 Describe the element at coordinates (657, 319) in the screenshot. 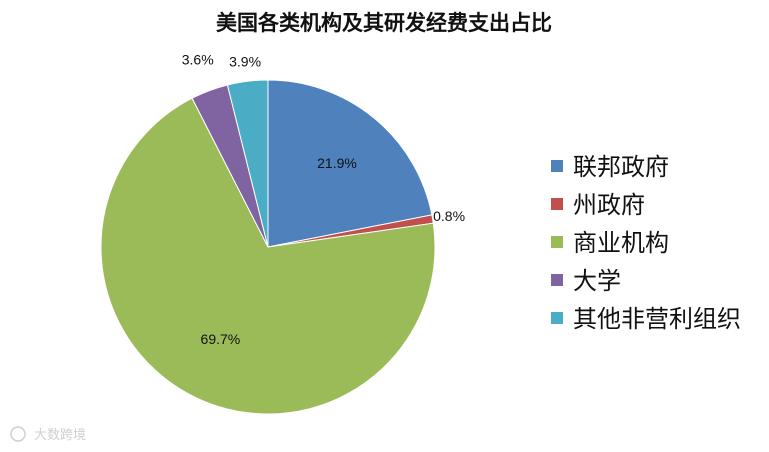

I see `legend-label: 其他非营利组织` at that location.